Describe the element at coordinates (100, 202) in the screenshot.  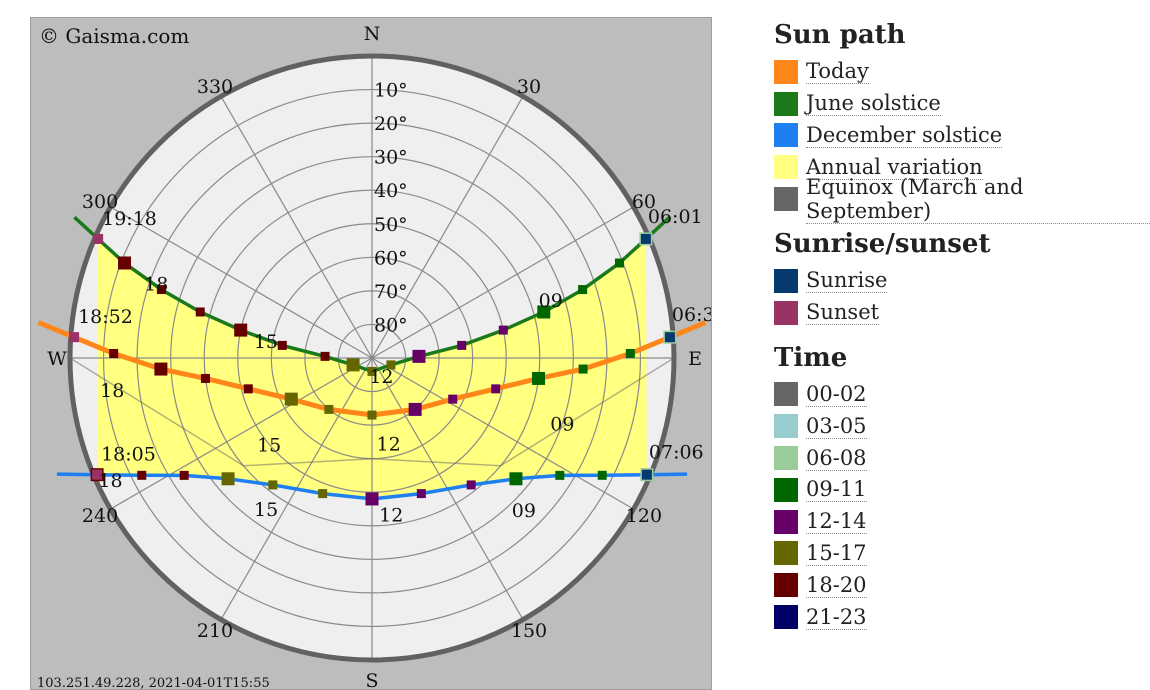
I see `azimuth-label: 300` at that location.